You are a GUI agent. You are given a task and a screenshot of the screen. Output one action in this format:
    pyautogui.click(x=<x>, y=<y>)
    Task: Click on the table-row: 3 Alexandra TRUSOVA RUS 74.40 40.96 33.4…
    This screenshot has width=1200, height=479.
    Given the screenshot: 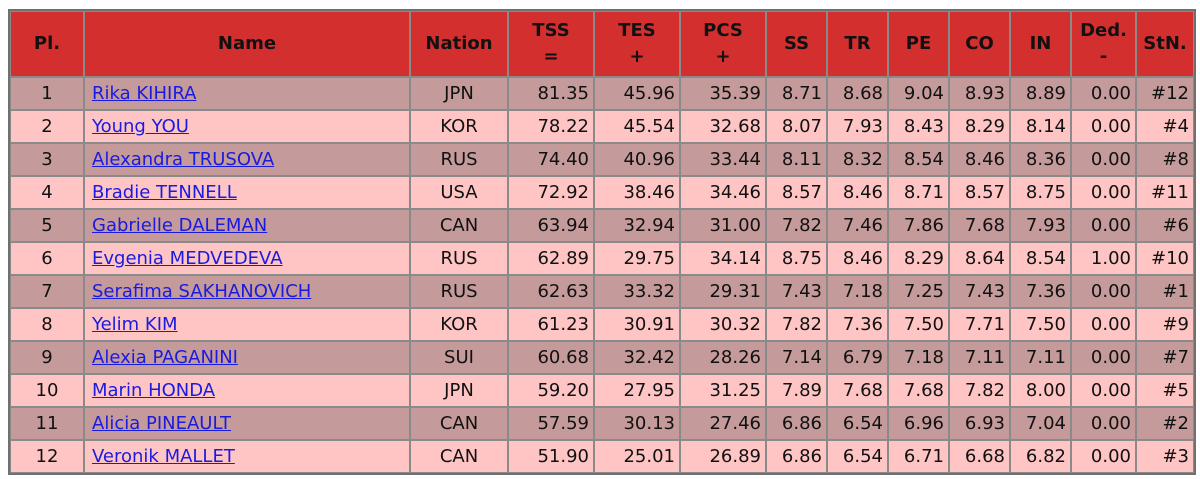 What is the action you would take?
    pyautogui.click(x=602, y=159)
    